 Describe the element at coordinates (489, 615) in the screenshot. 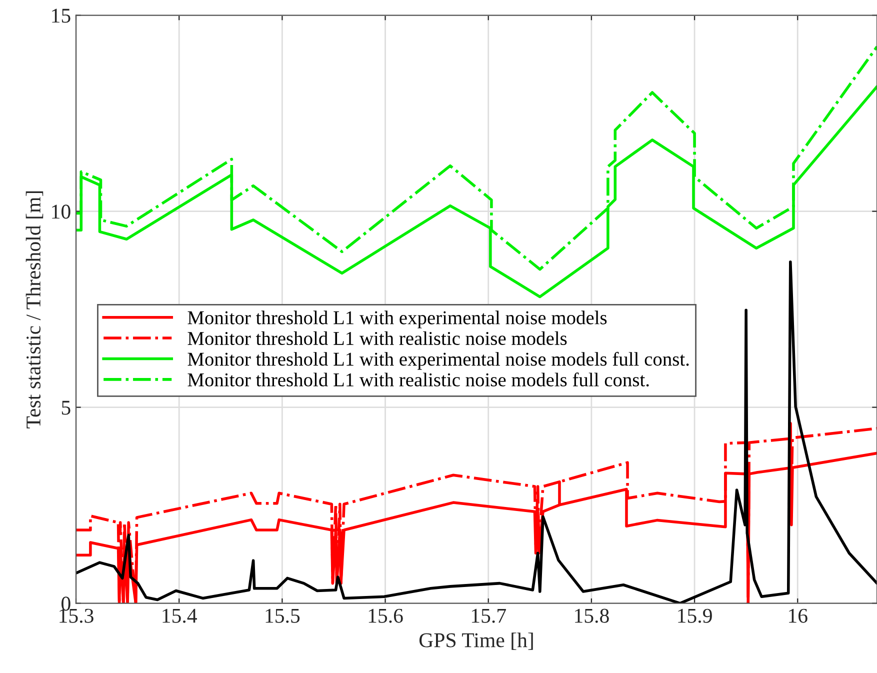

I see `x-tick-label: 15.7` at that location.